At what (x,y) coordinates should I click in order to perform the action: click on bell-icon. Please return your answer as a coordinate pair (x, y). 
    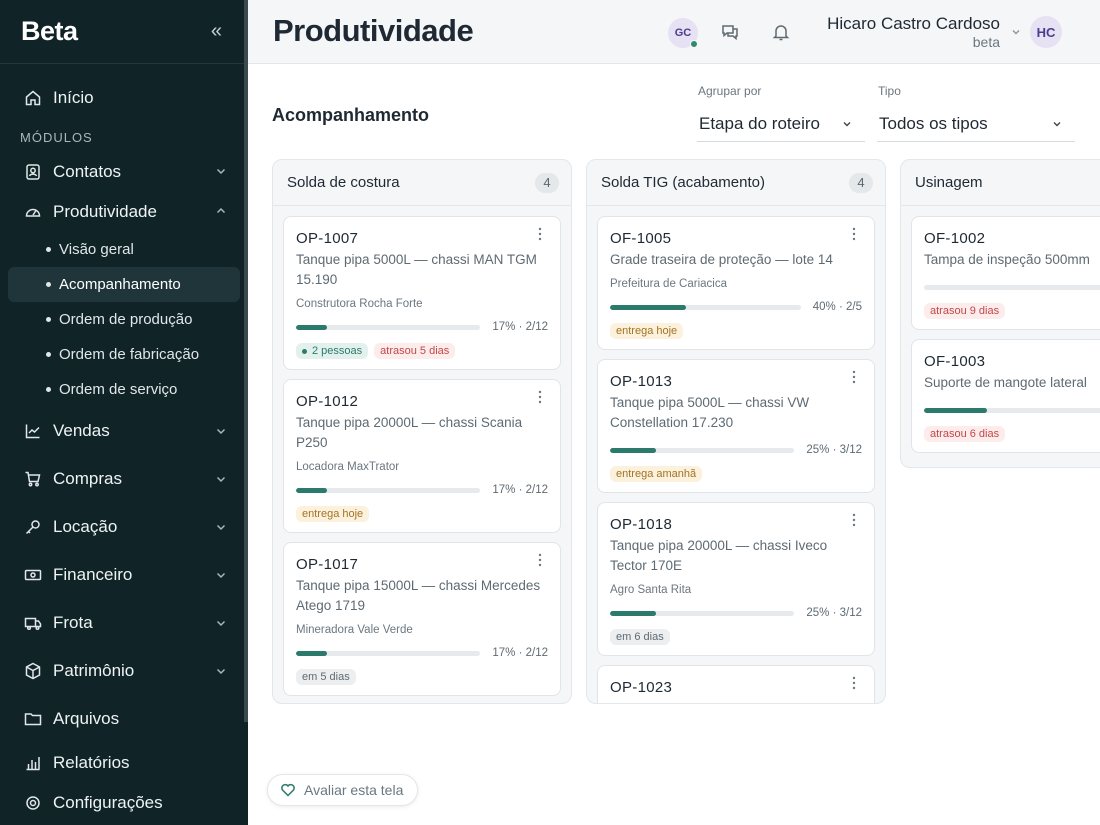
    Looking at the image, I should click on (781, 32).